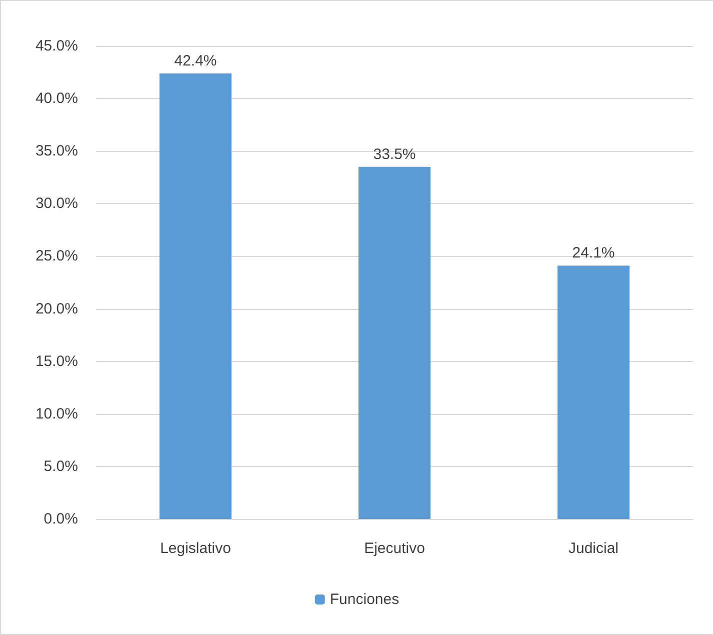 This screenshot has height=635, width=714. I want to click on data-label: 24.1%, so click(593, 253).